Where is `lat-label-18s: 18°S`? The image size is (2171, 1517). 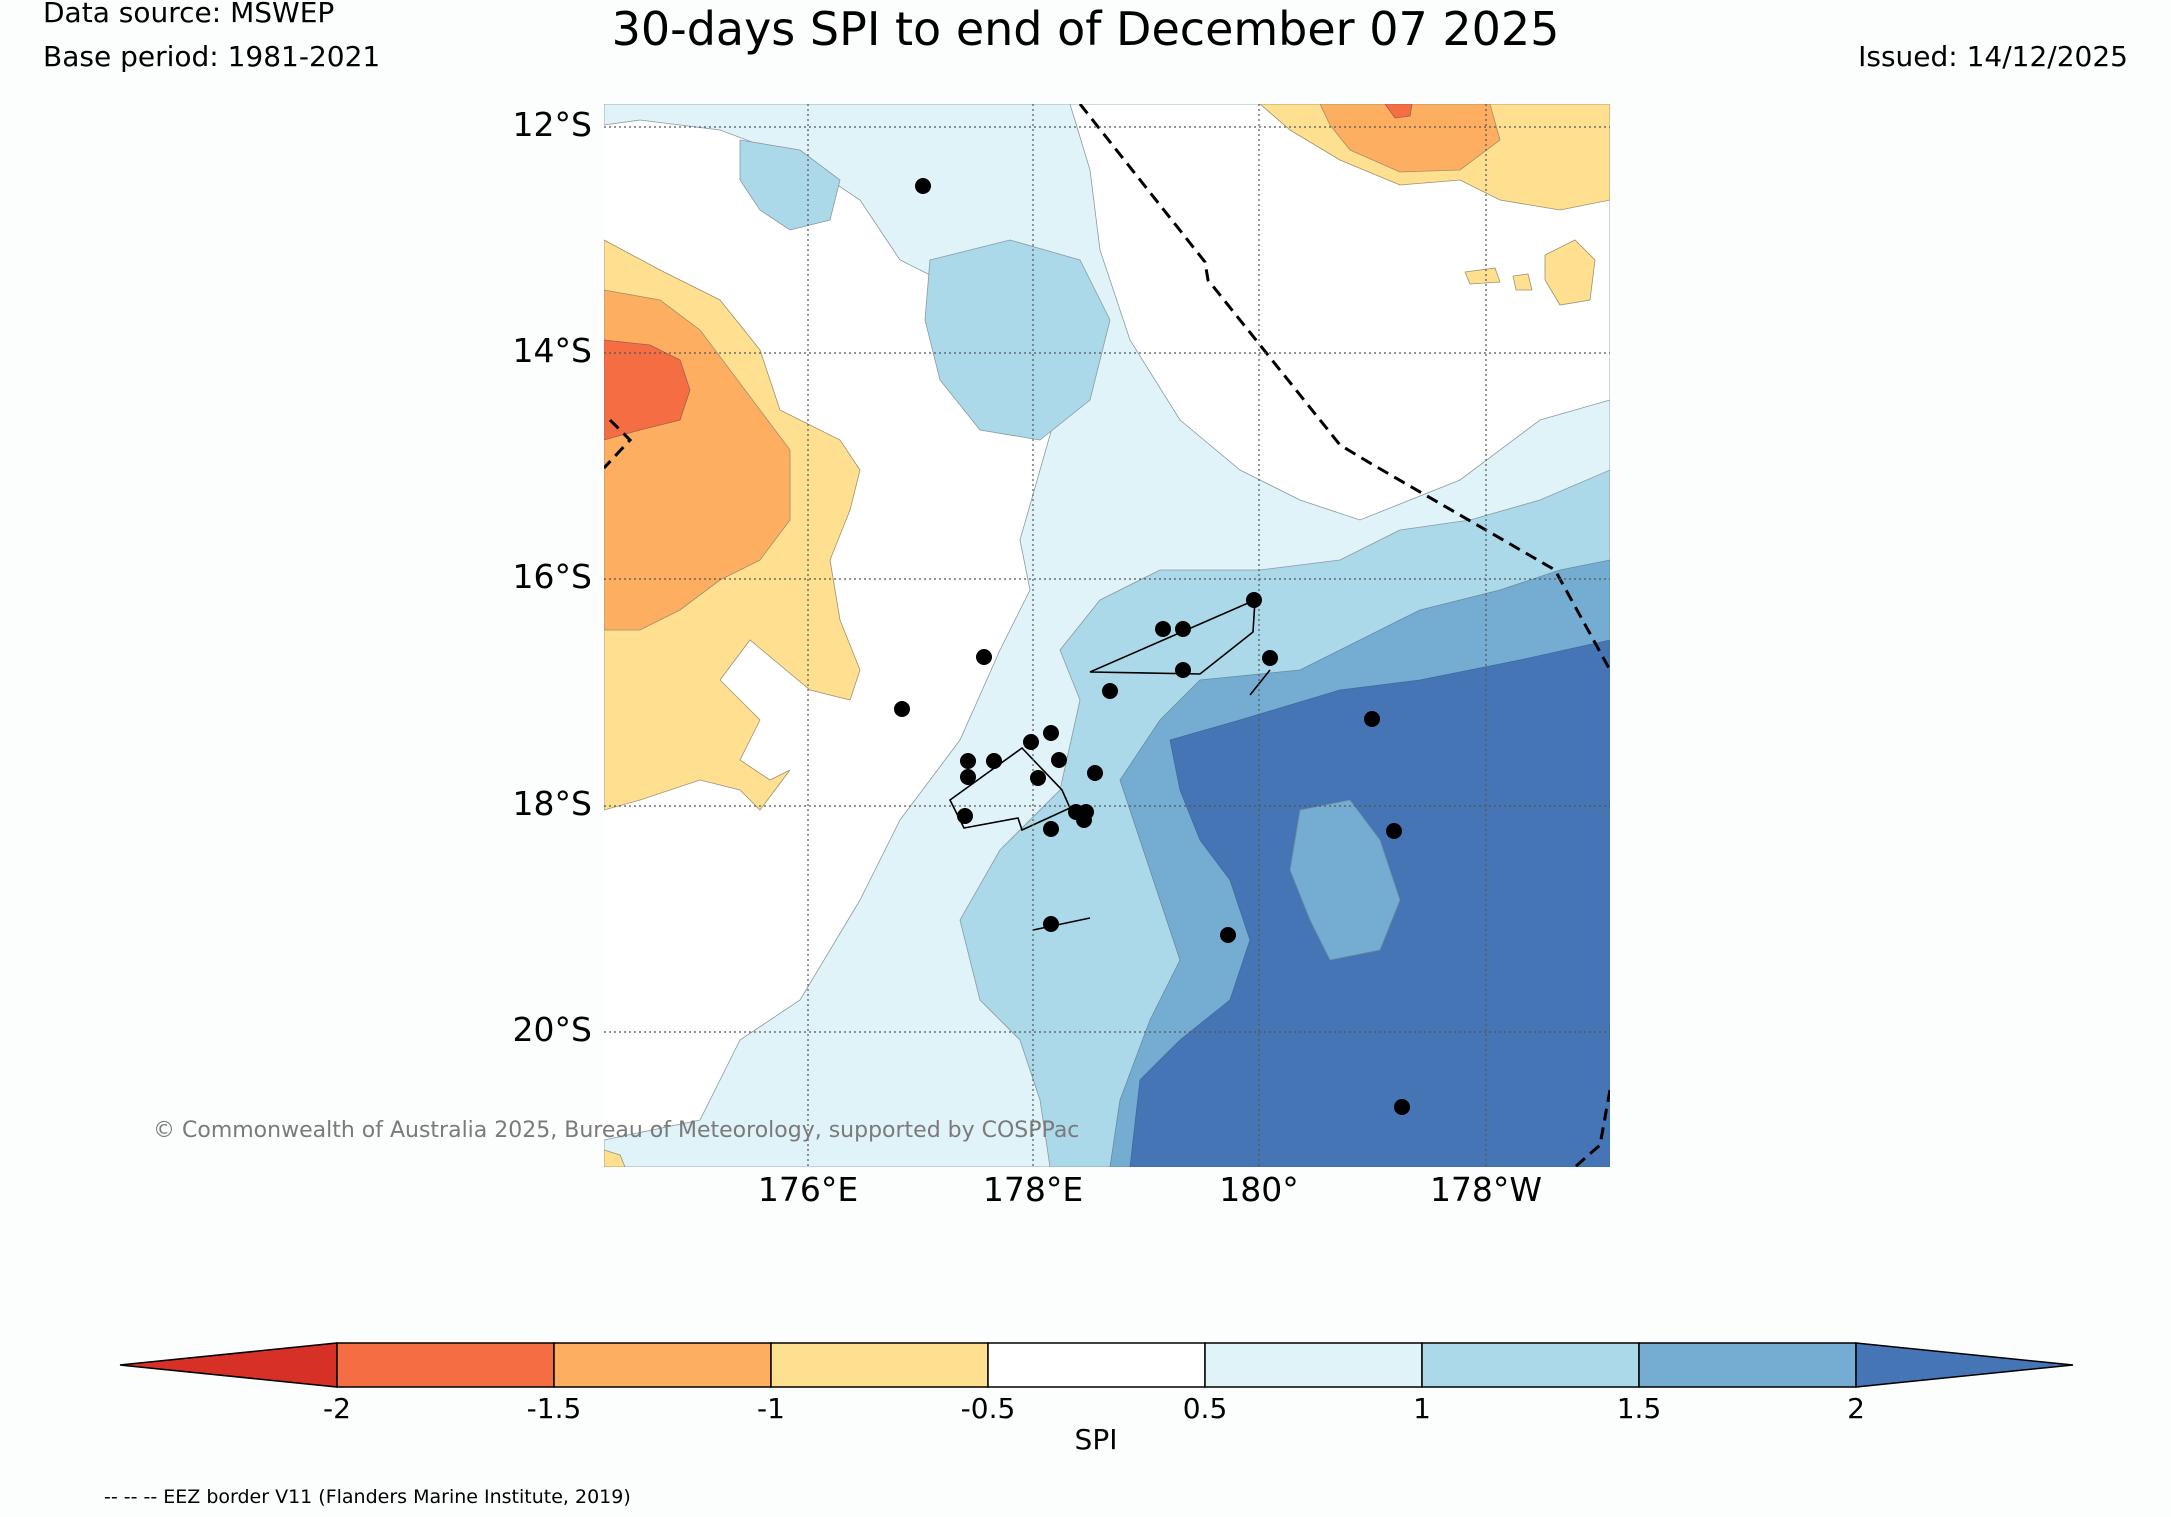
lat-label-18s: 18°S is located at coordinates (552, 803).